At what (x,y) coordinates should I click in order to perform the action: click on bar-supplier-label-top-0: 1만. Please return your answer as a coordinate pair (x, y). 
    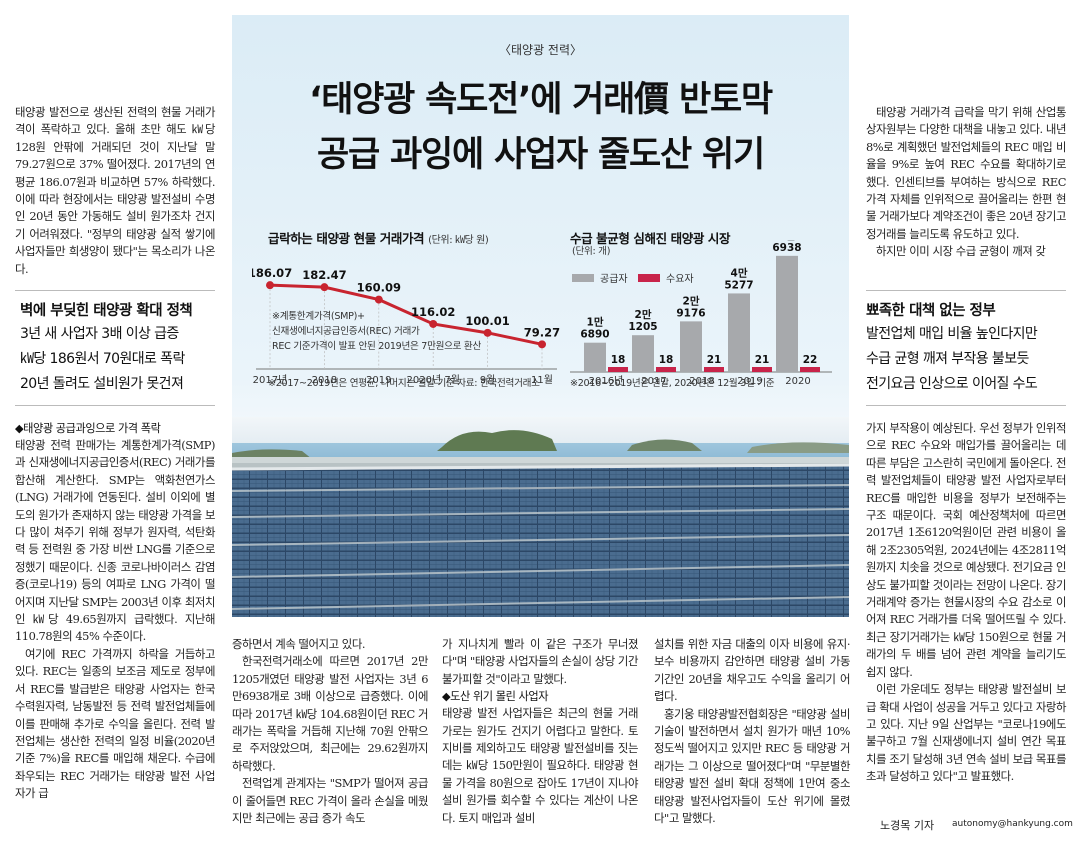
    Looking at the image, I should click on (595, 322).